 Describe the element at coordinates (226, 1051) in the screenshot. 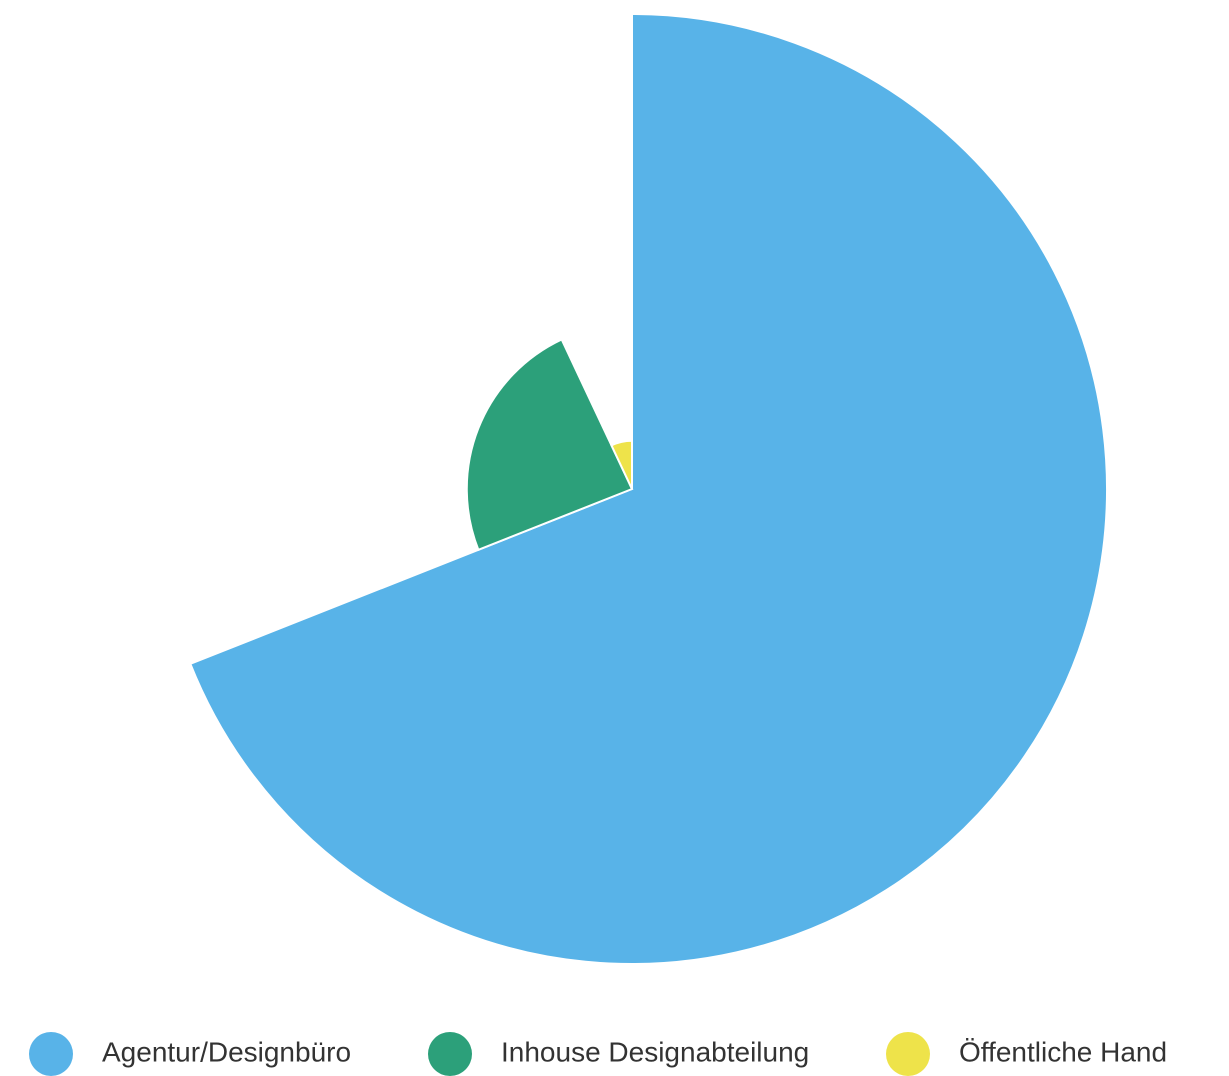

I see `legend-label: Agentur/Designbüro` at that location.